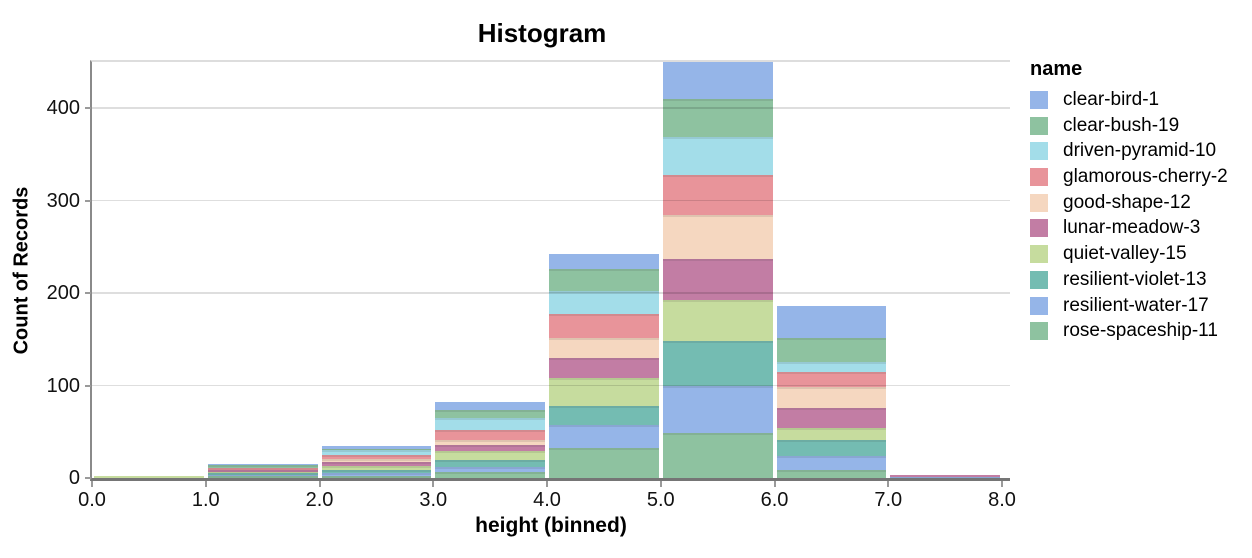 The height and width of the screenshot is (558, 1252). Describe the element at coordinates (1129, 228) in the screenshot. I see `legend-item-lunar-meadow-3: lunar-meadow-3` at that location.